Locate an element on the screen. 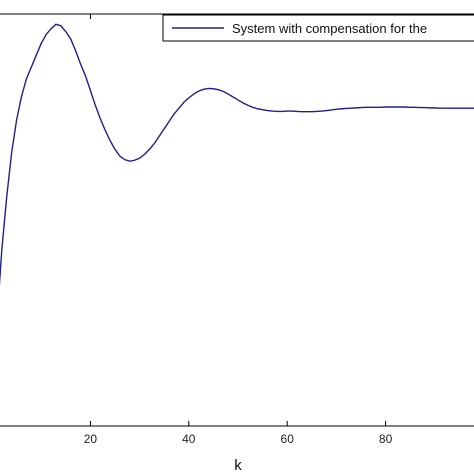  legend: System with compensation for the is located at coordinates (318, 28).